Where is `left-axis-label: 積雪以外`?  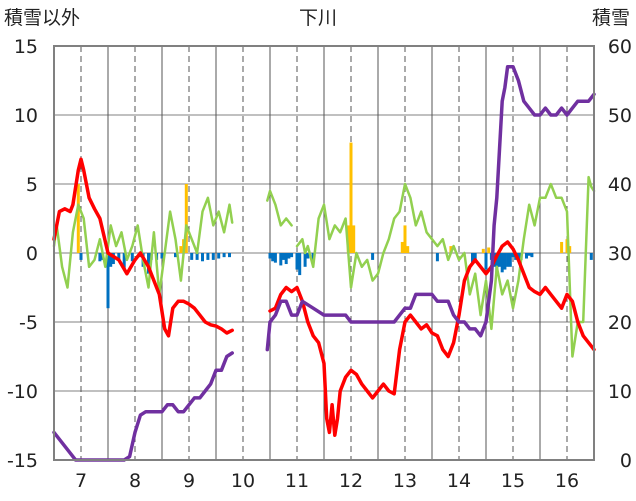 left-axis-label: 積雪以外 is located at coordinates (42, 18).